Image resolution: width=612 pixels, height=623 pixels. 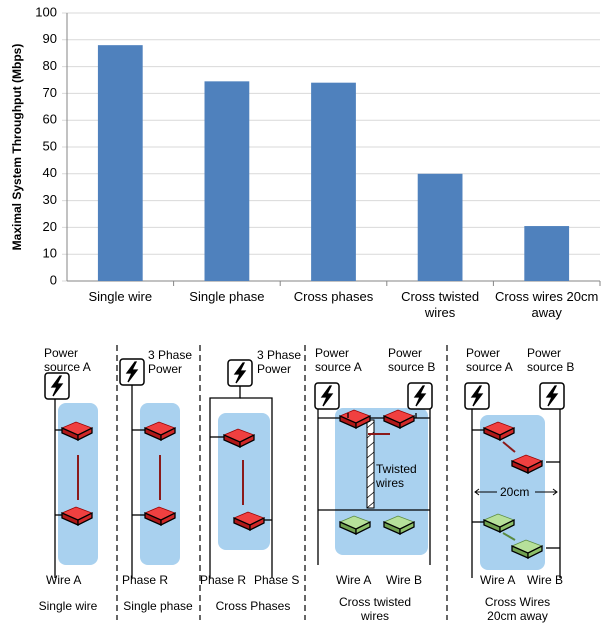 What do you see at coordinates (120, 296) in the screenshot?
I see `x-tick-label: Single wire` at bounding box center [120, 296].